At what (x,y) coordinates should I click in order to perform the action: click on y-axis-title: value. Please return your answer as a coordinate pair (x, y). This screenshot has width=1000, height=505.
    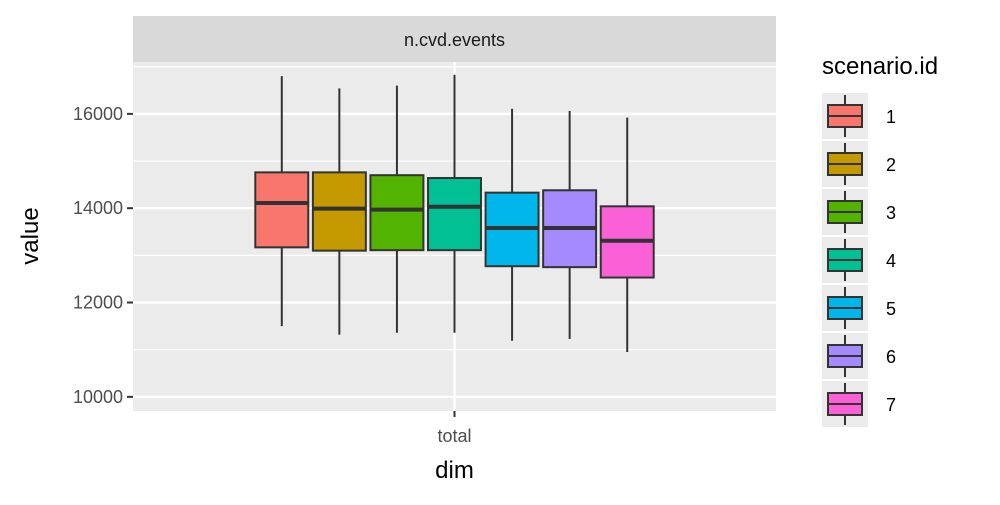
    Looking at the image, I should click on (30, 235).